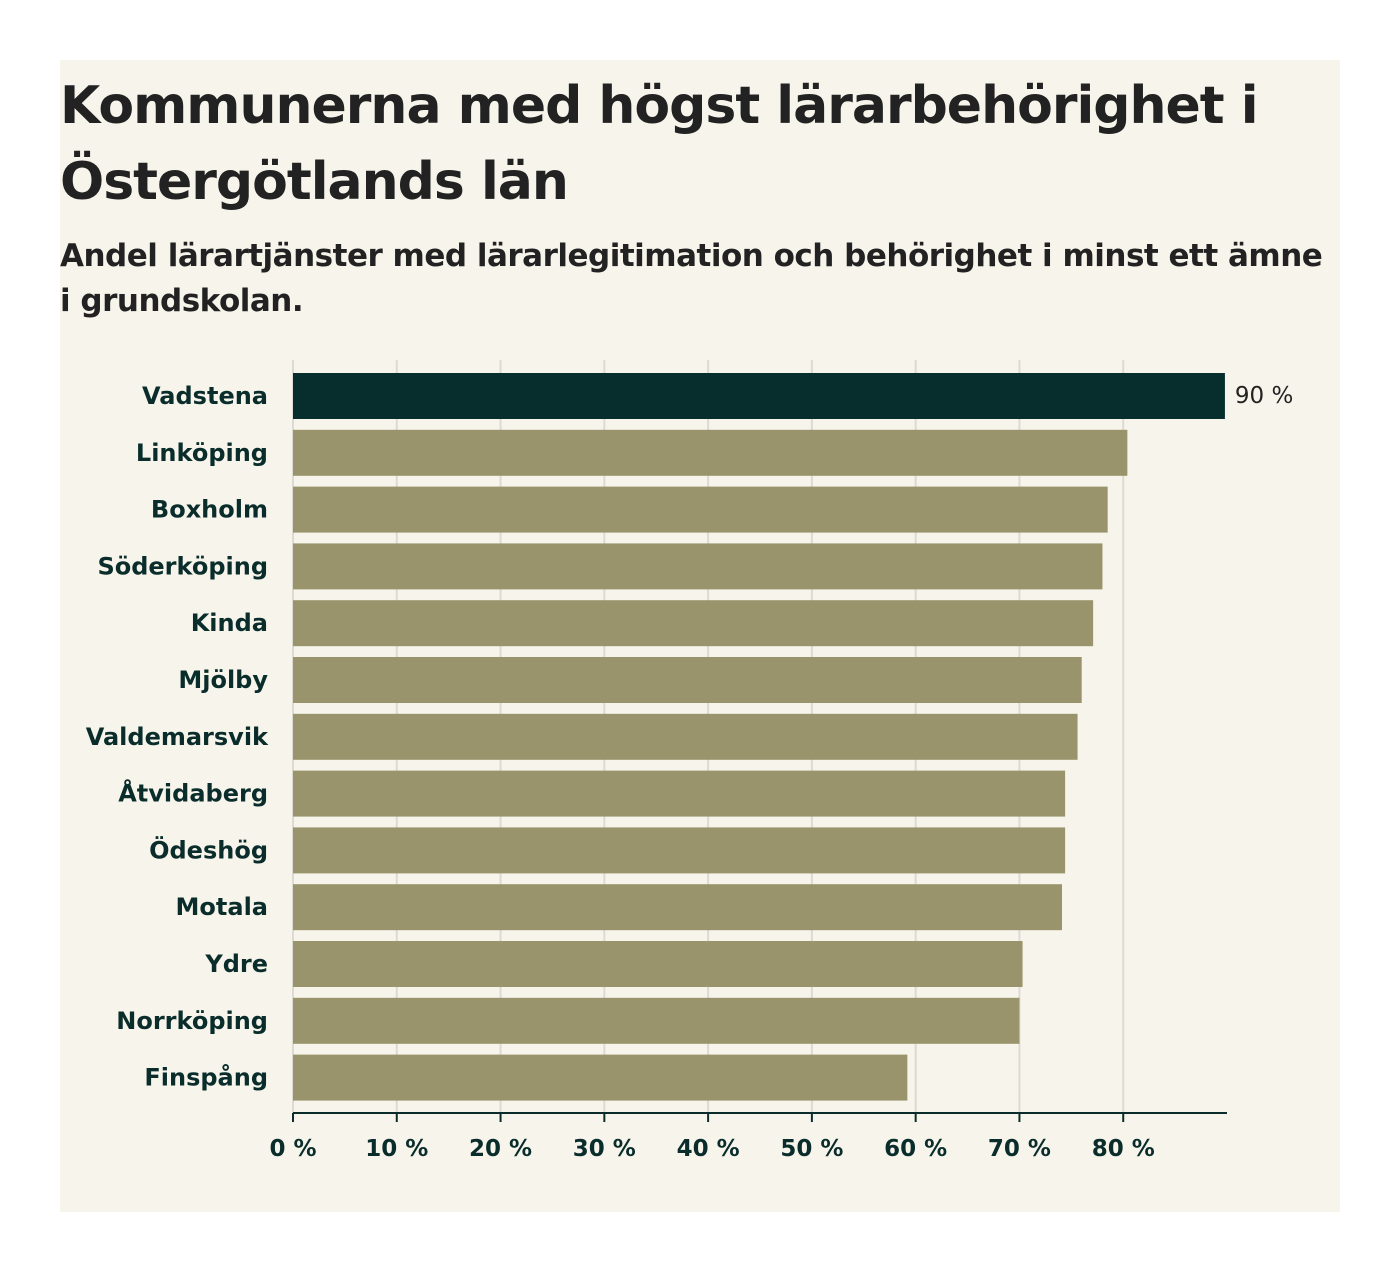  I want to click on category-label: Söderköping, so click(182, 566).